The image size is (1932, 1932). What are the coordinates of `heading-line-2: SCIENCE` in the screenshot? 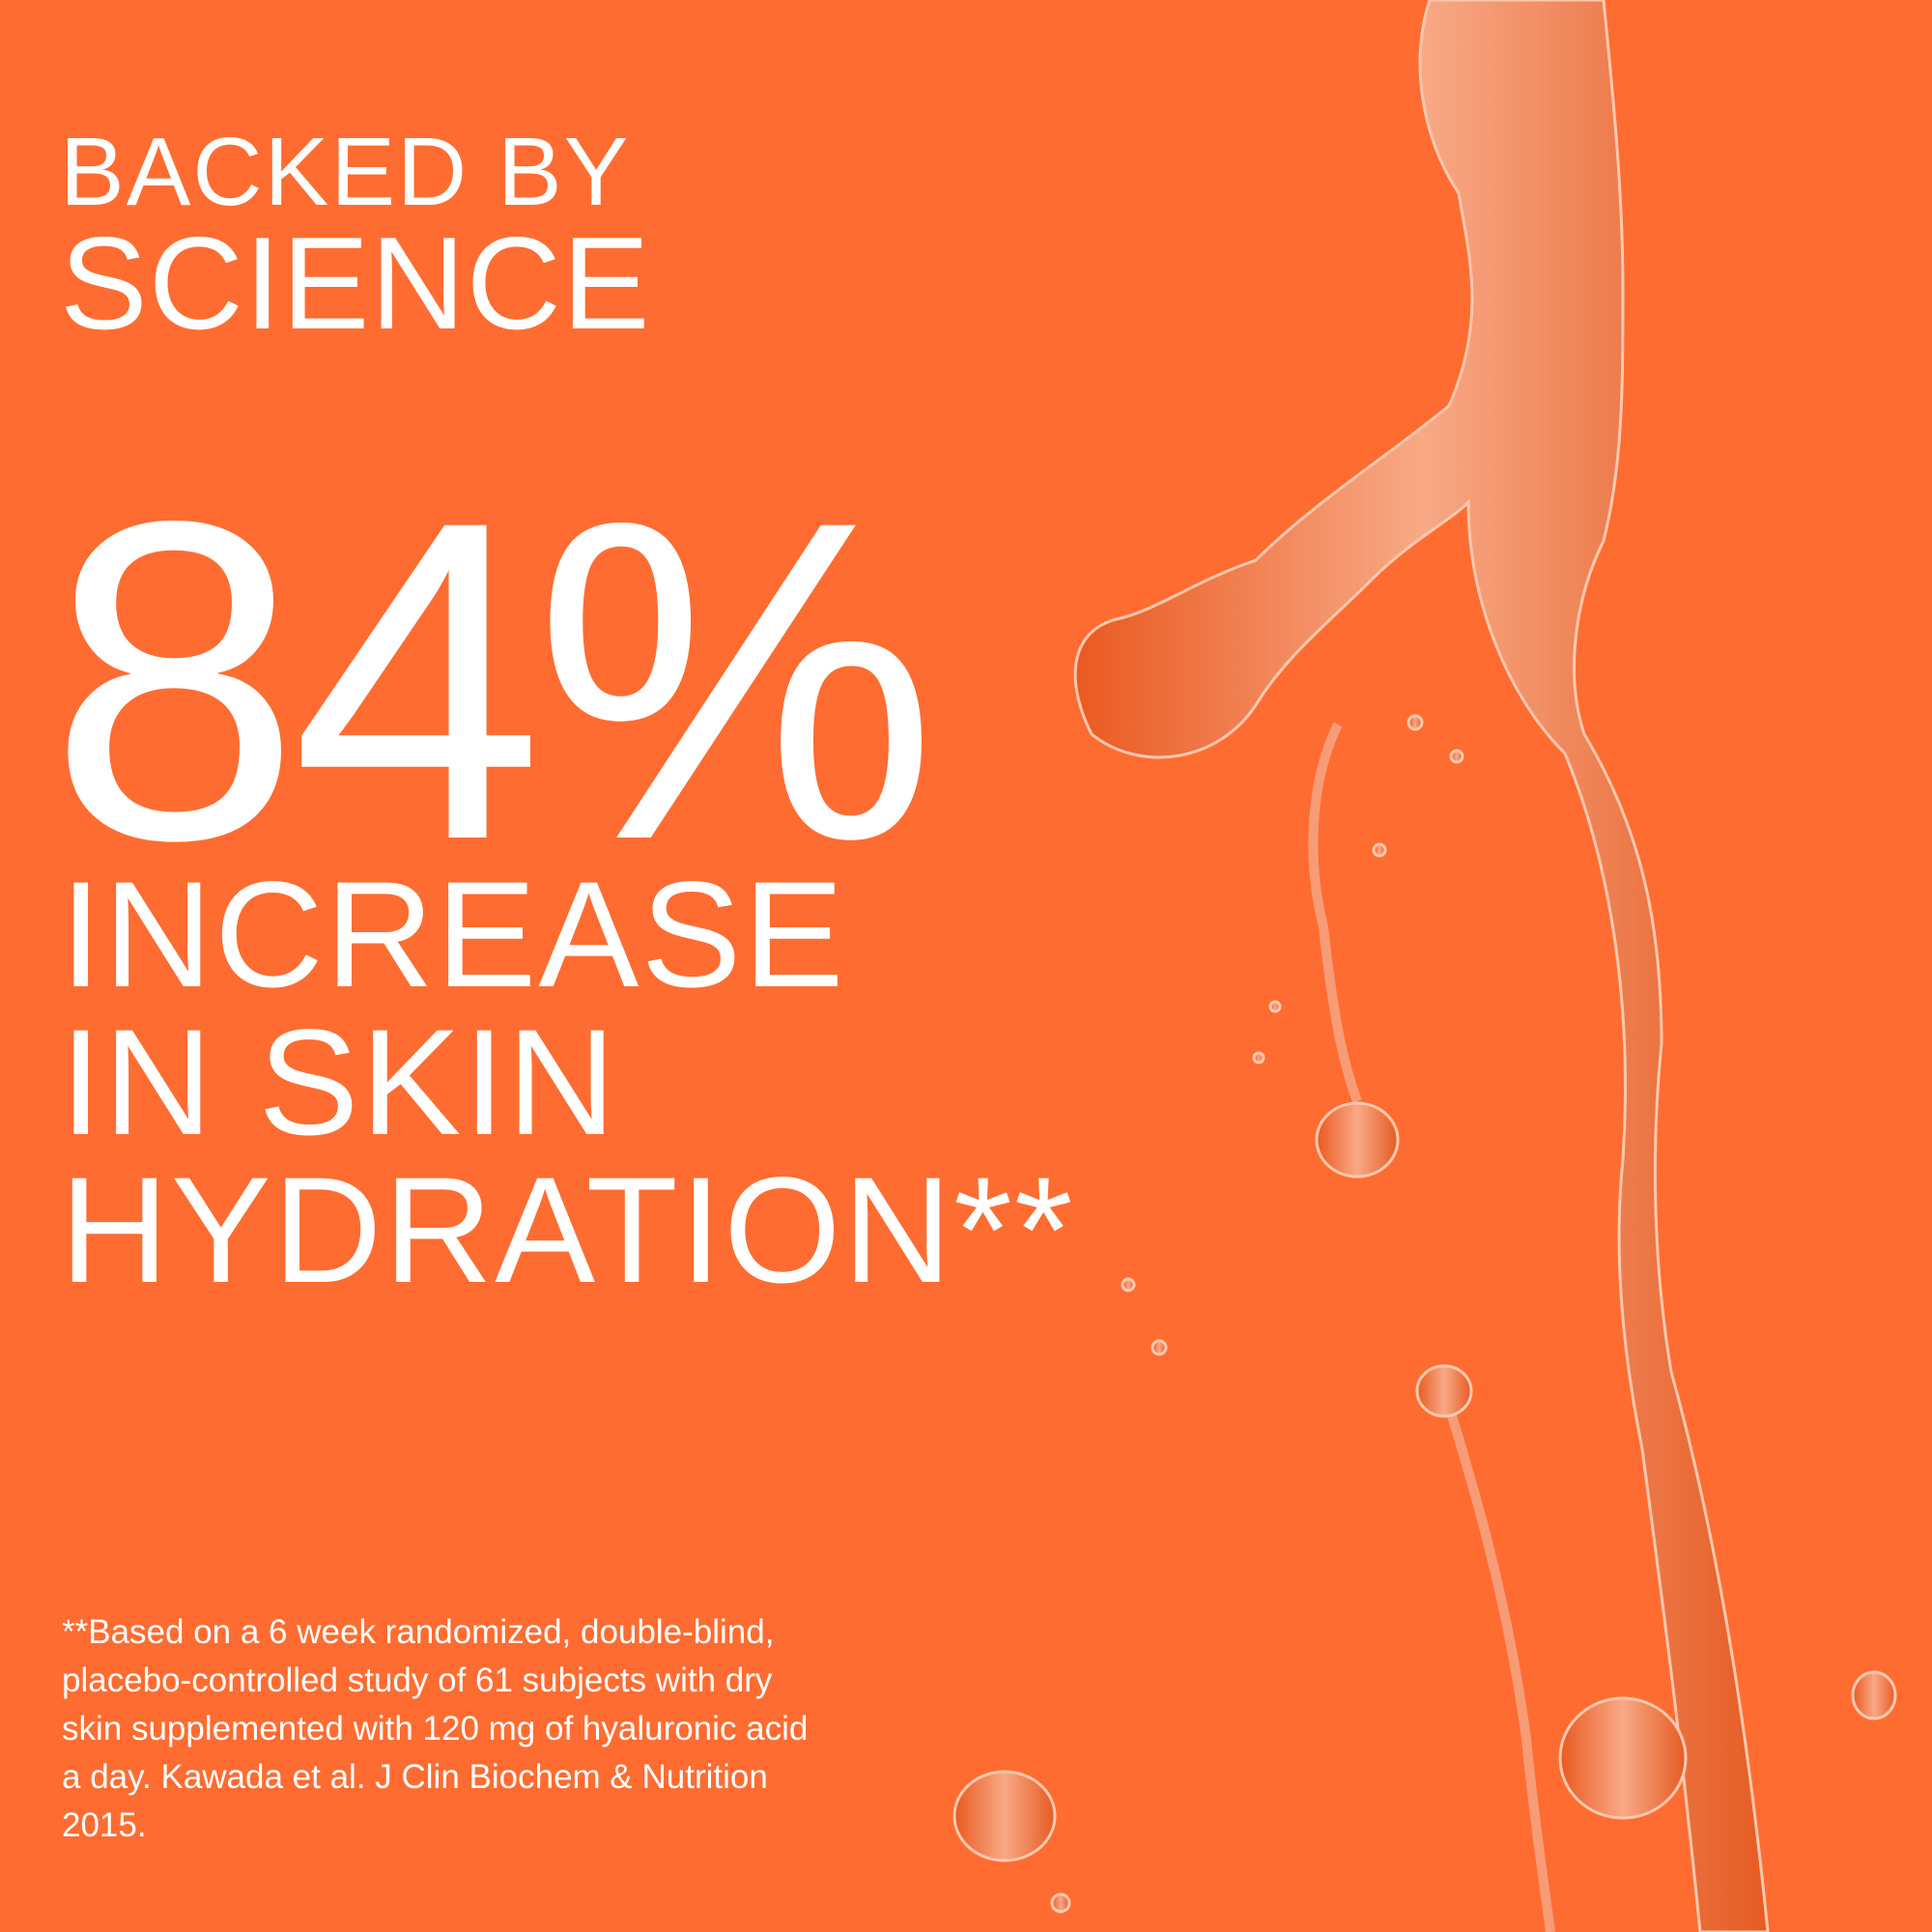 It's located at (355, 283).